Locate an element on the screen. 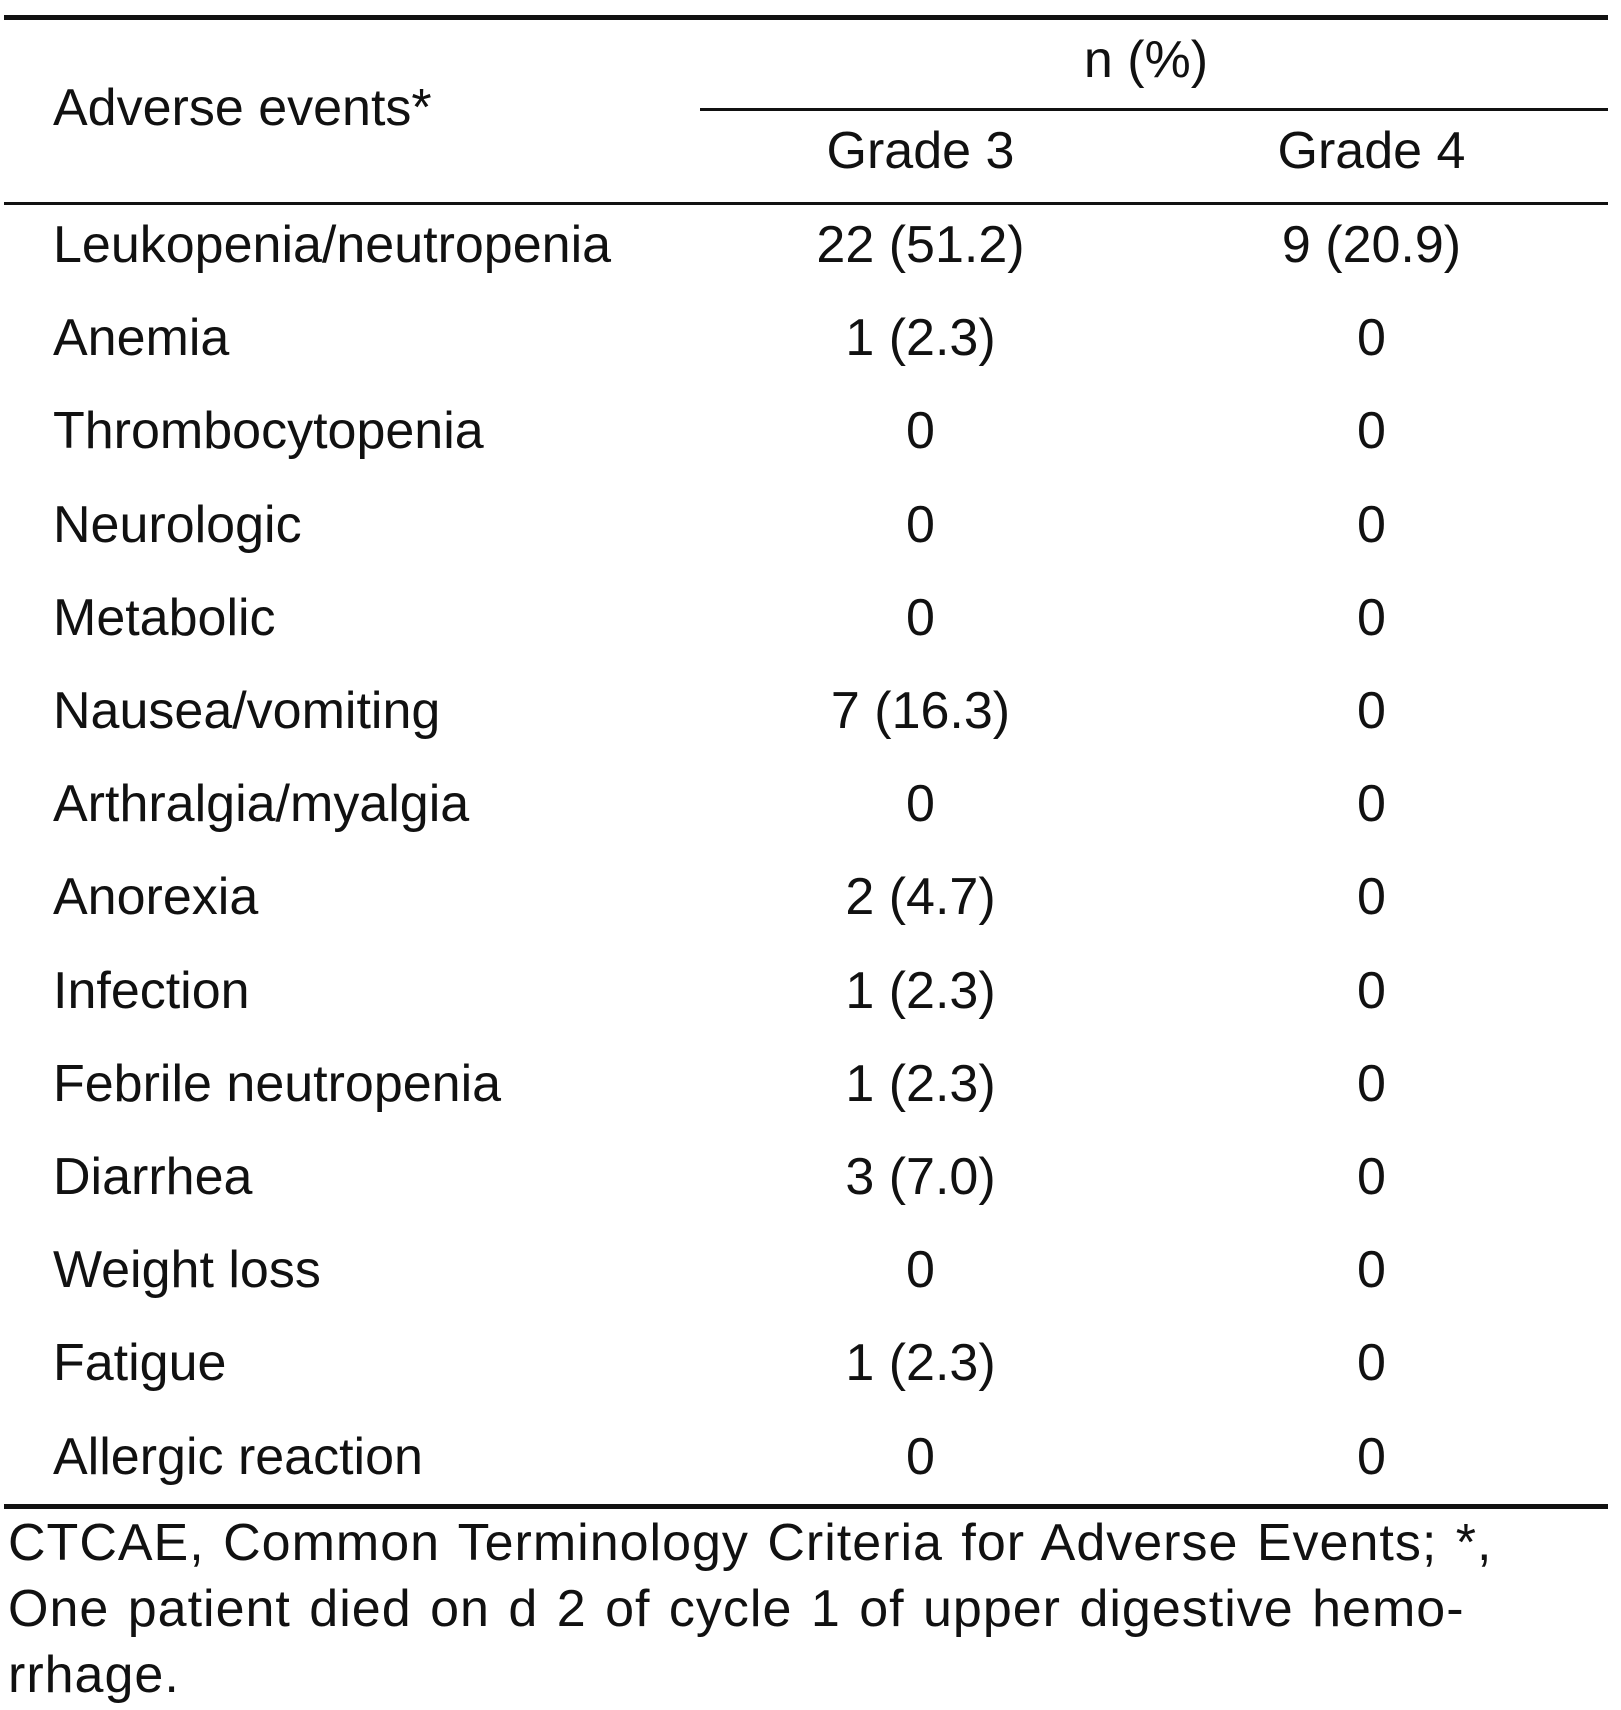 This screenshot has width=1621, height=1710. row-grade4-value: 9 (20.9) is located at coordinates (1371, 245).